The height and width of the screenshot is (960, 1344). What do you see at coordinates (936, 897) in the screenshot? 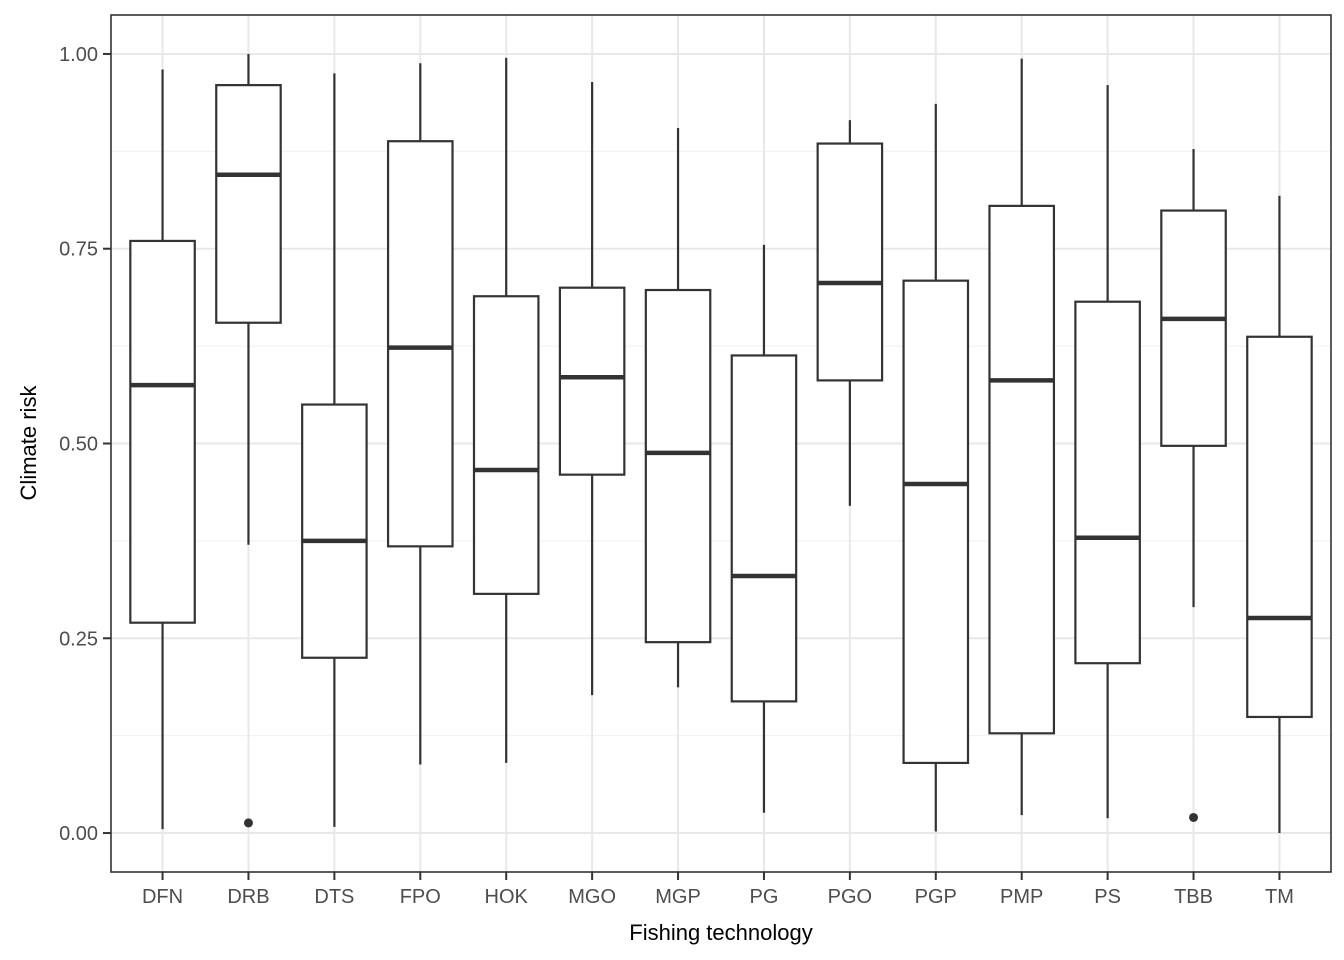
I see `x-tick-label: PGP` at bounding box center [936, 897].